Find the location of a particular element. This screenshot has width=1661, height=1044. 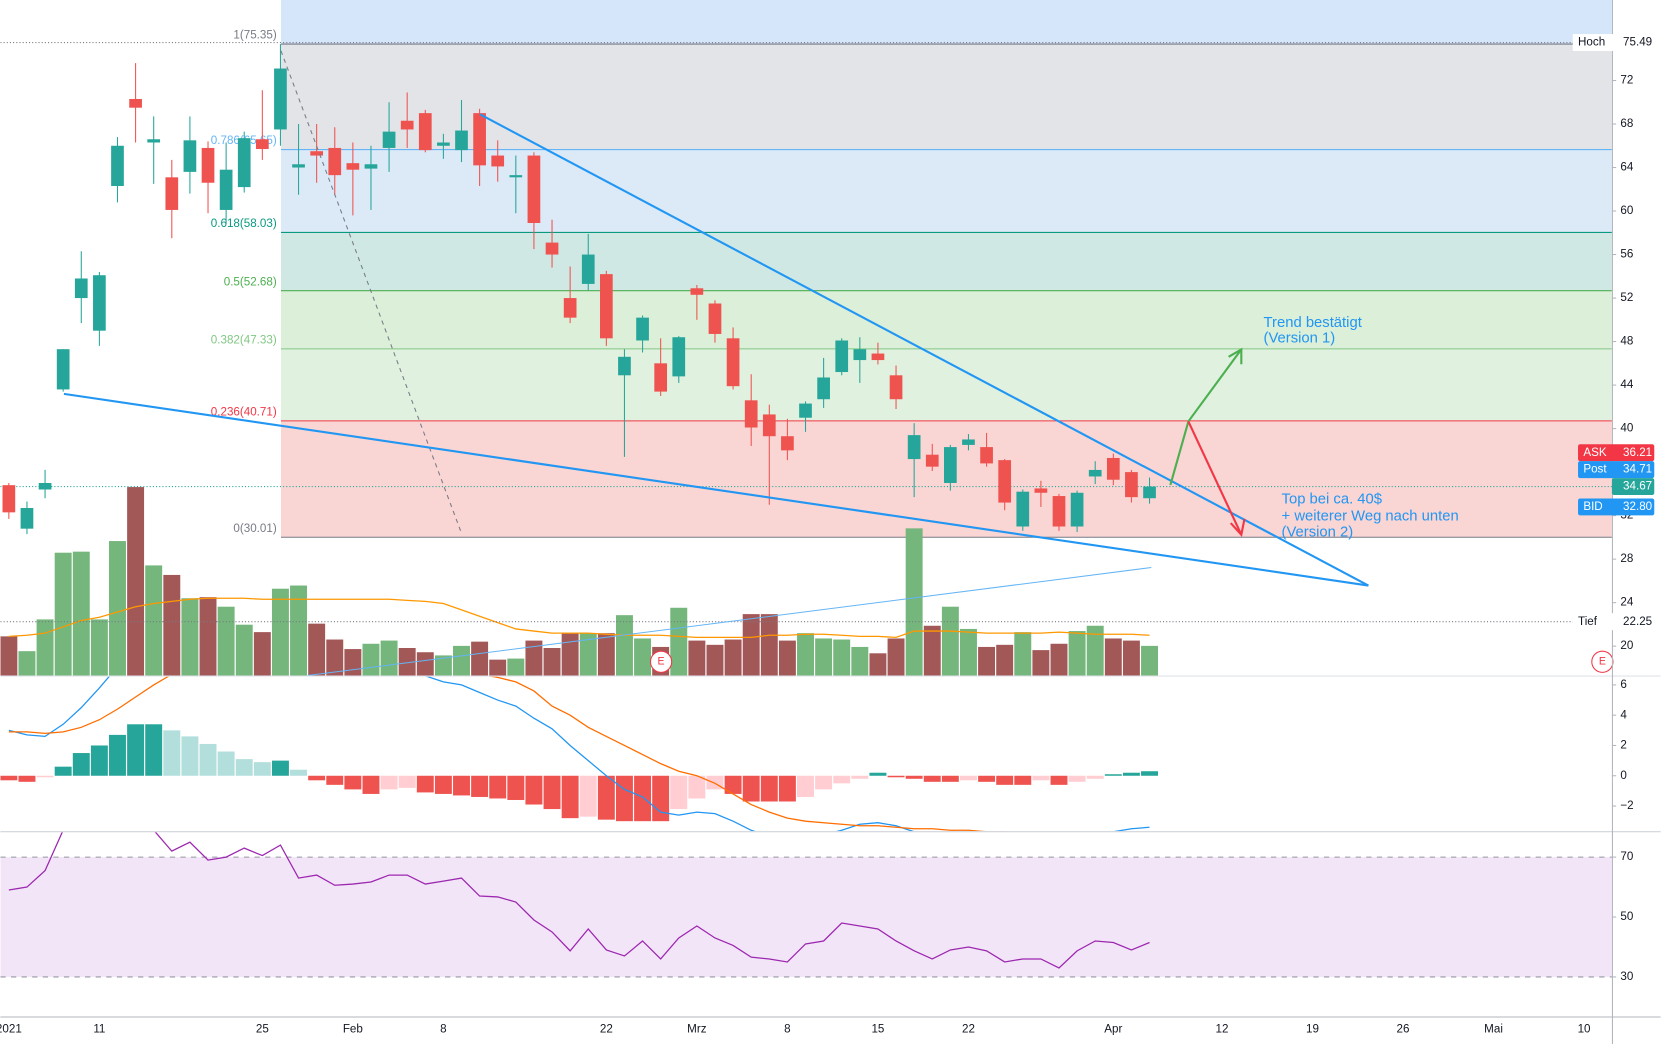

price-tag-value: 22.25 is located at coordinates (1637, 621).